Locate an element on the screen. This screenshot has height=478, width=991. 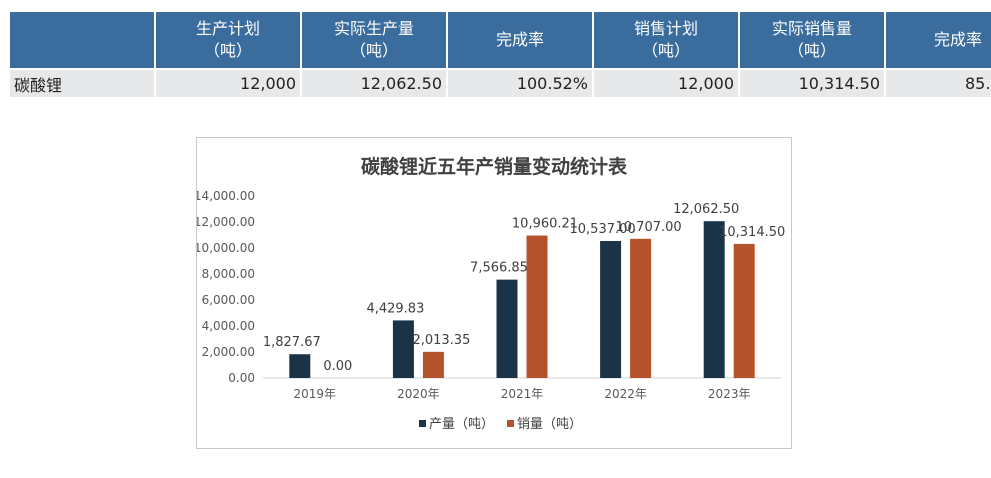
y-tick-label: 14,000.00 is located at coordinates (226, 196).